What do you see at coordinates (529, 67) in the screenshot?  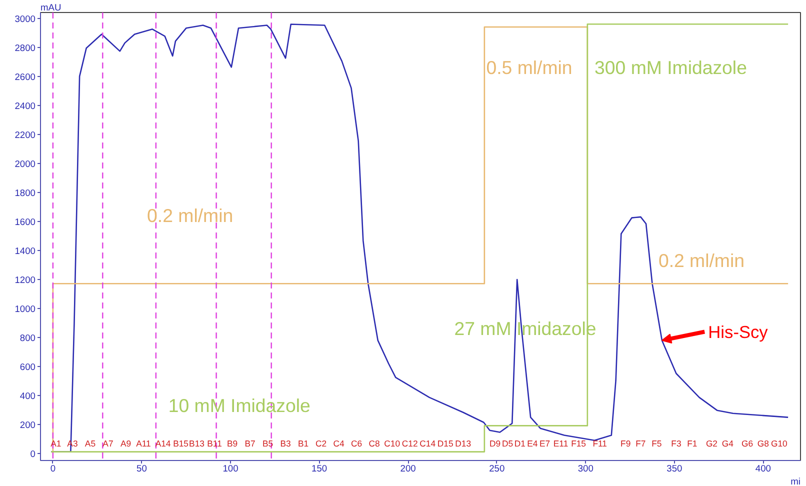 I see `annotation: 0.5 ml/min` at bounding box center [529, 67].